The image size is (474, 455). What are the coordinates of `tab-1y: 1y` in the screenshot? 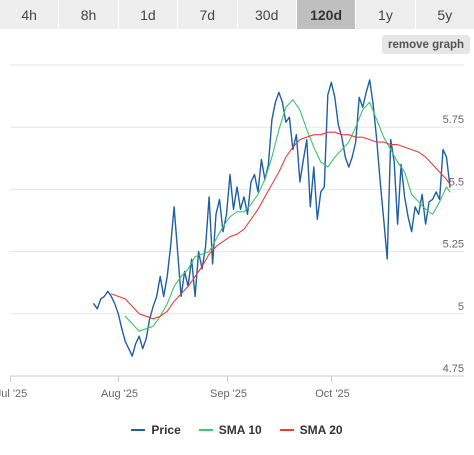 It's located at (386, 14).